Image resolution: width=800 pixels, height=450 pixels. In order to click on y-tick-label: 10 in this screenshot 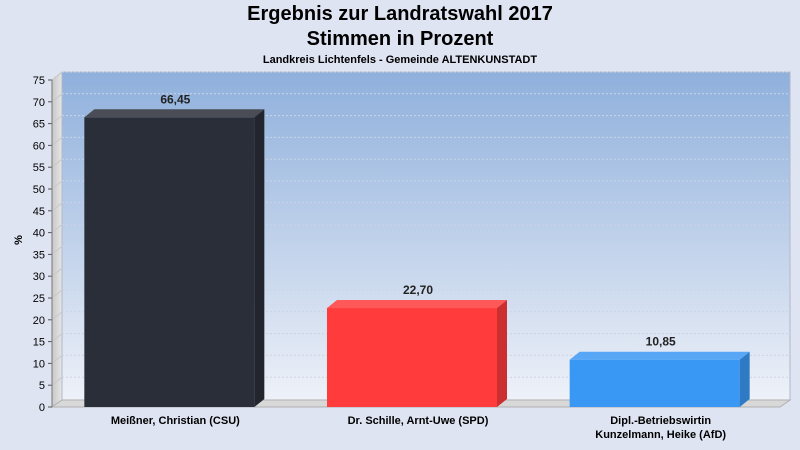, I will do `click(39, 364)`.